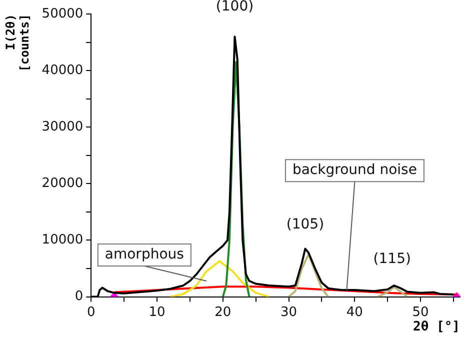 The height and width of the screenshot is (339, 474). Describe the element at coordinates (63, 240) in the screenshot. I see `y-tick-label: 10000` at that location.